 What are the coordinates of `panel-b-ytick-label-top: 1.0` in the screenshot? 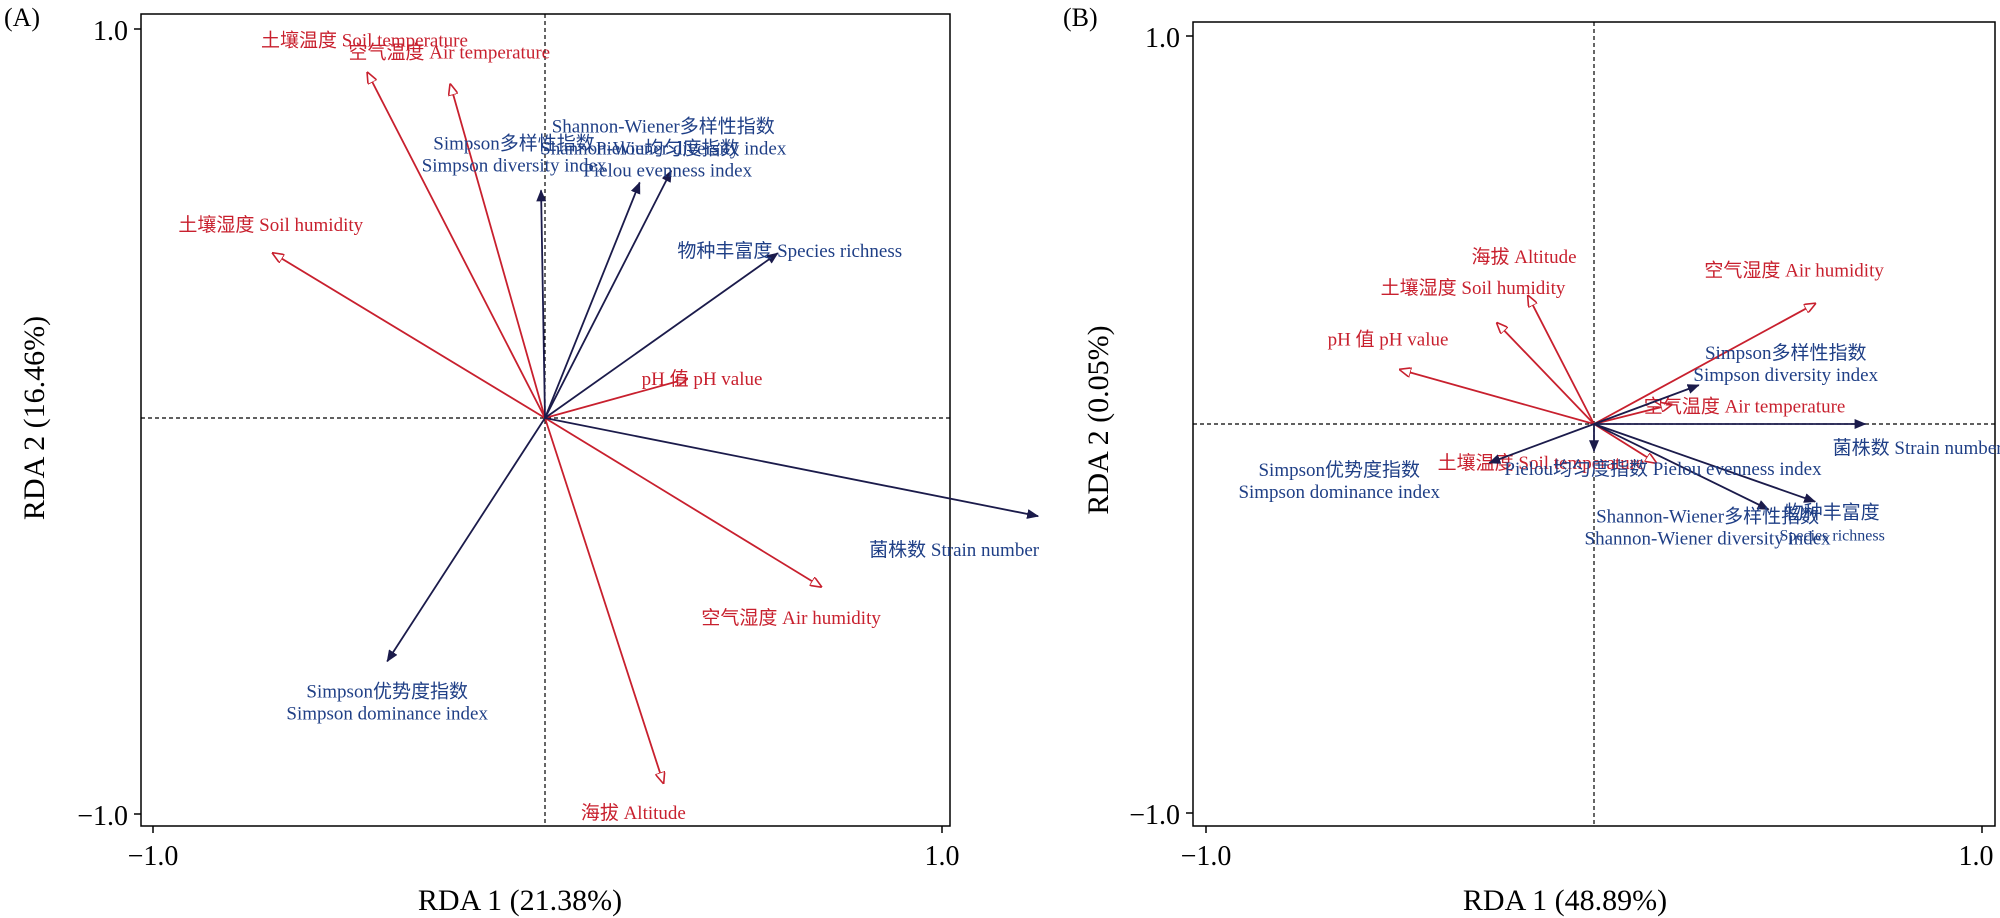 It's located at (1162, 38).